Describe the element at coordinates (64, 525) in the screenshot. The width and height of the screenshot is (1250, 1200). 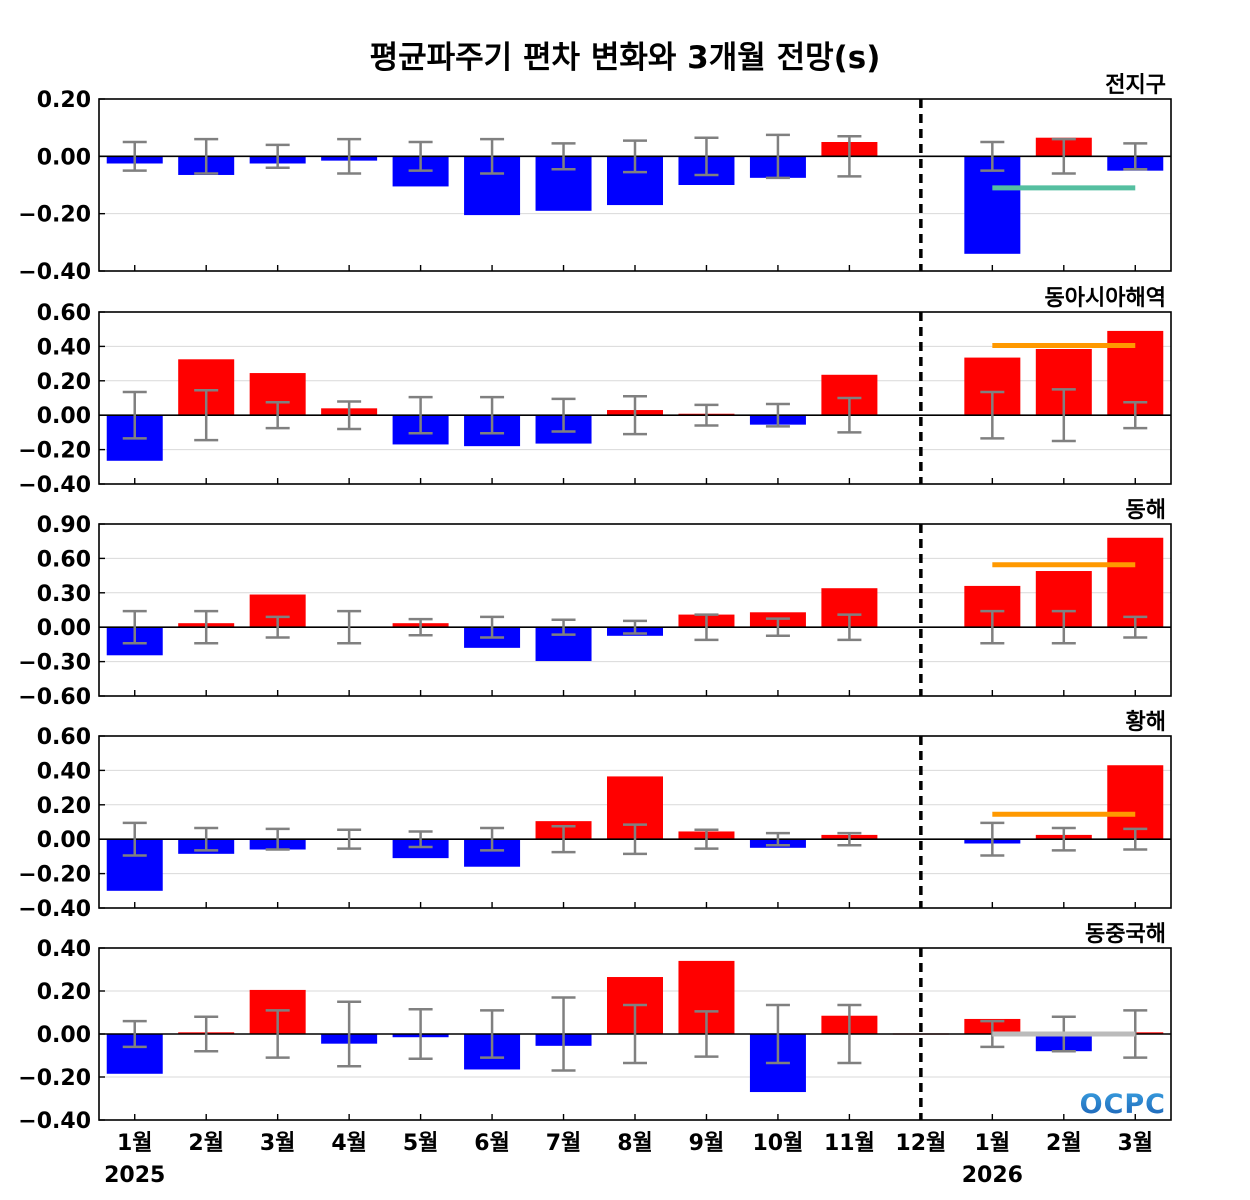
I see `y-tick-label: 0.90` at that location.